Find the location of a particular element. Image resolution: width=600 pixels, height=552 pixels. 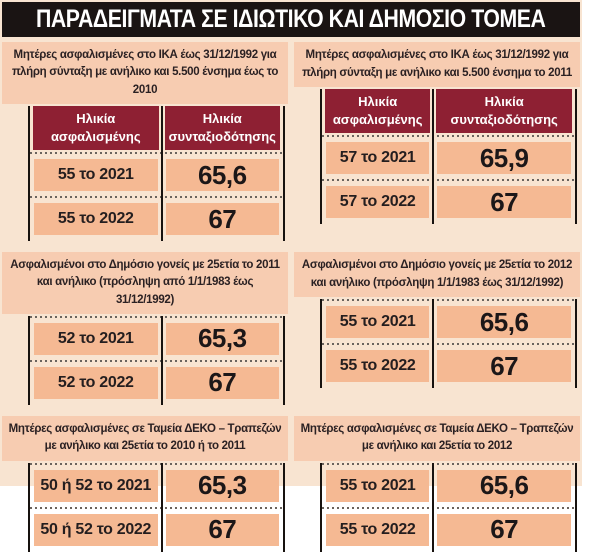

retirement-age-cell: 65,9 is located at coordinates (504, 158).